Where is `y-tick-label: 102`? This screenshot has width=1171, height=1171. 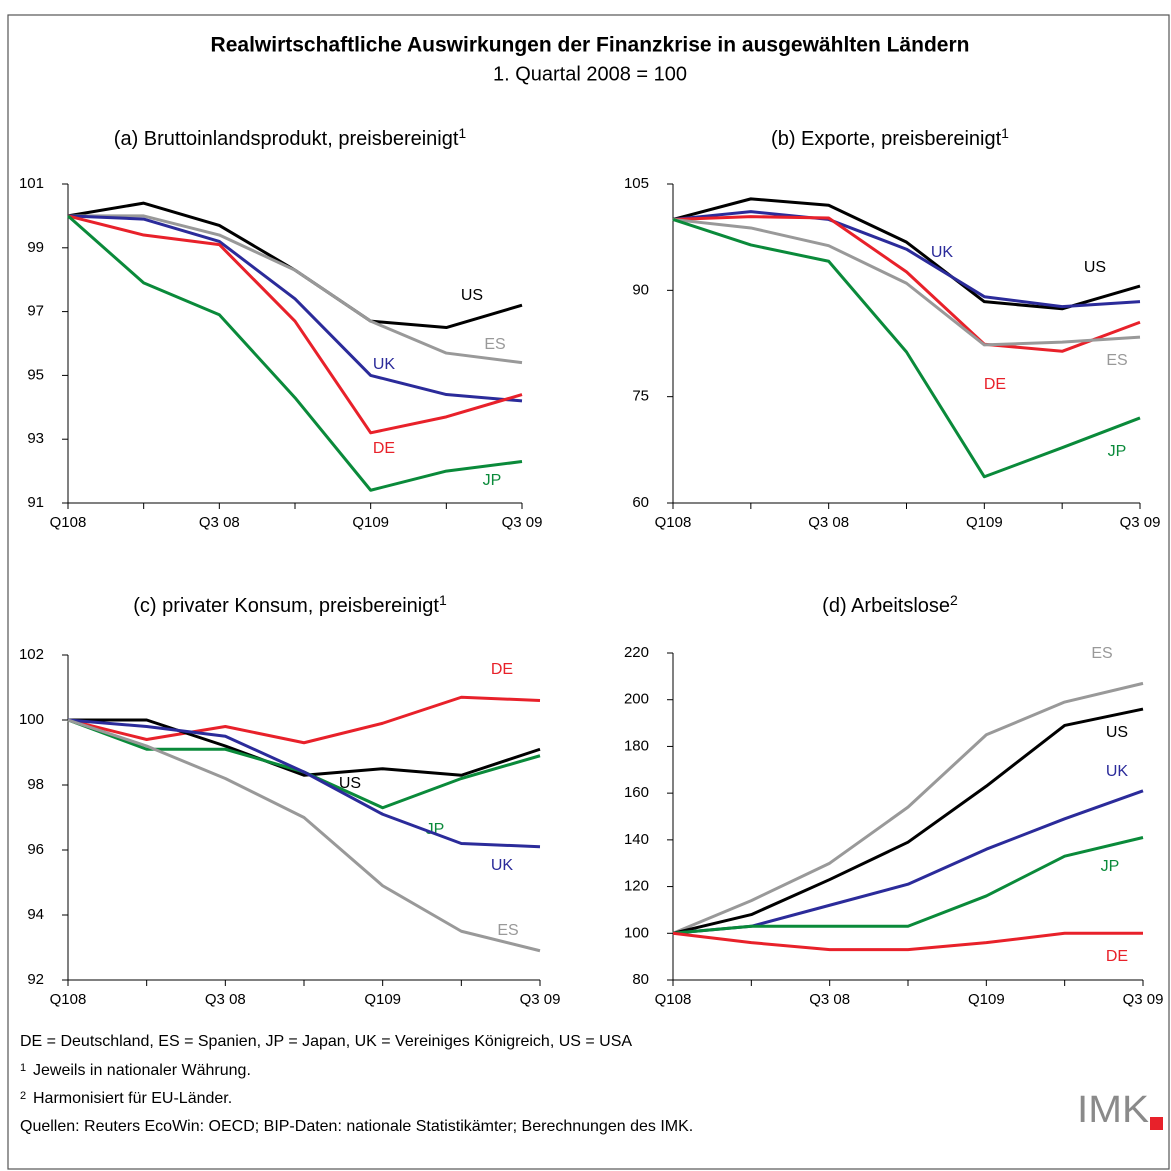
y-tick-label: 102 is located at coordinates (31, 654).